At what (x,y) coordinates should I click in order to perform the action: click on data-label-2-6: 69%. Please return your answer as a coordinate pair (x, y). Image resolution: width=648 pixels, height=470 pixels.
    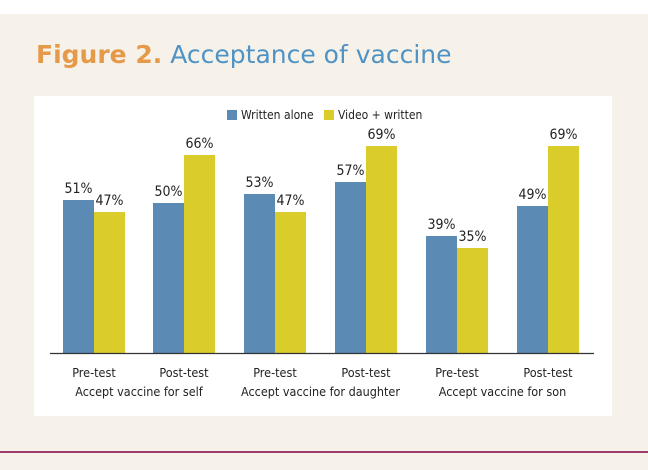
    Looking at the image, I should click on (564, 135).